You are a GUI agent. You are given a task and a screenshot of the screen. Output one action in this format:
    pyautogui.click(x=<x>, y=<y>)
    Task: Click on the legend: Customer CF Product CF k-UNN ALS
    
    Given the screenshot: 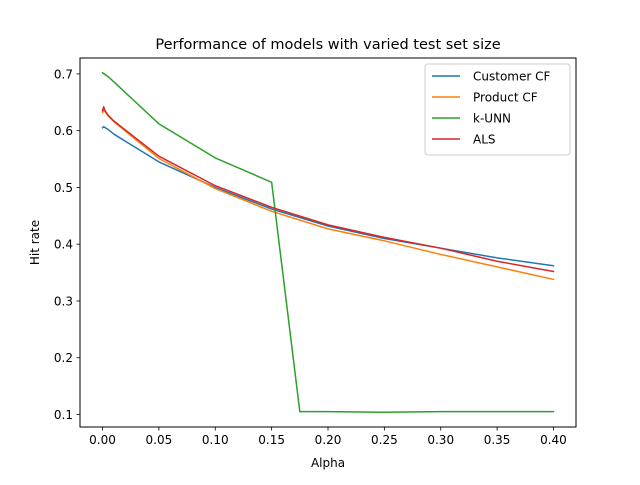 What is the action you would take?
    pyautogui.click(x=497, y=109)
    